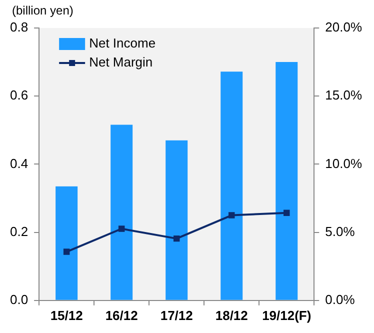 Image resolution: width=374 pixels, height=333 pixels. Describe the element at coordinates (287, 315) in the screenshot. I see `x-tick-label: 19/12(F)` at that location.